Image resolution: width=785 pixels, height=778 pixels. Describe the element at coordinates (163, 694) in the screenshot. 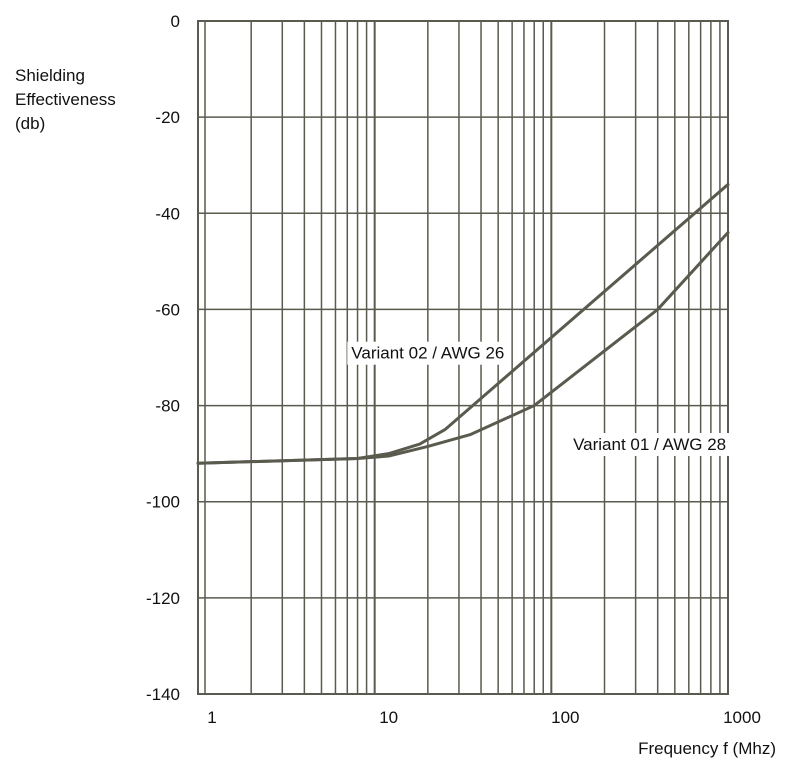

I see `y-tick-label: -140` at that location.